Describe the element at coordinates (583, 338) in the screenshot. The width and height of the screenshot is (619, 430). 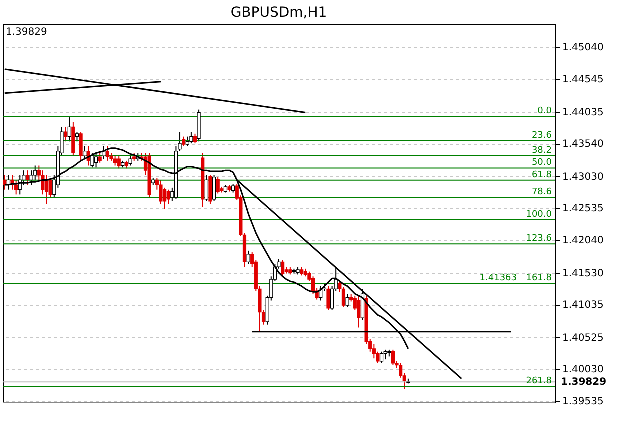
I see `y-tick-label: 1.40525` at that location.